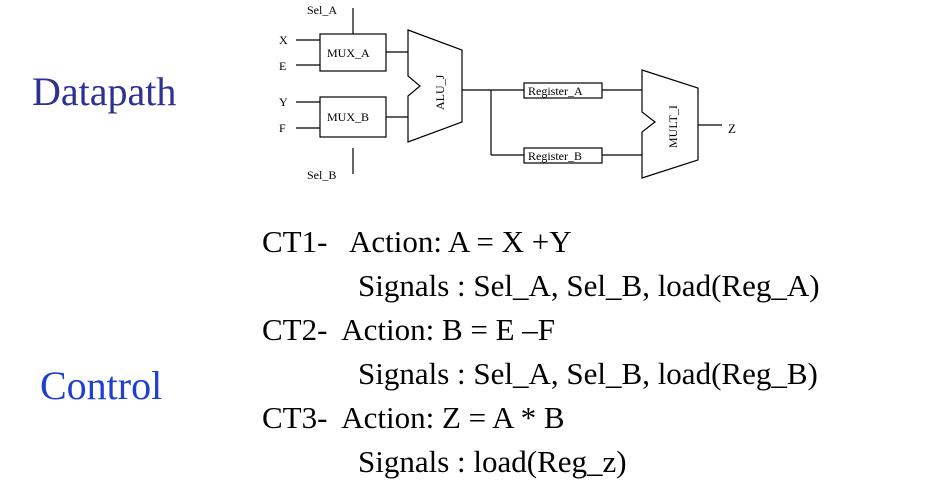 This screenshot has width=937, height=493. What do you see at coordinates (440, 92) in the screenshot?
I see `alu-text: ALU_J` at bounding box center [440, 92].